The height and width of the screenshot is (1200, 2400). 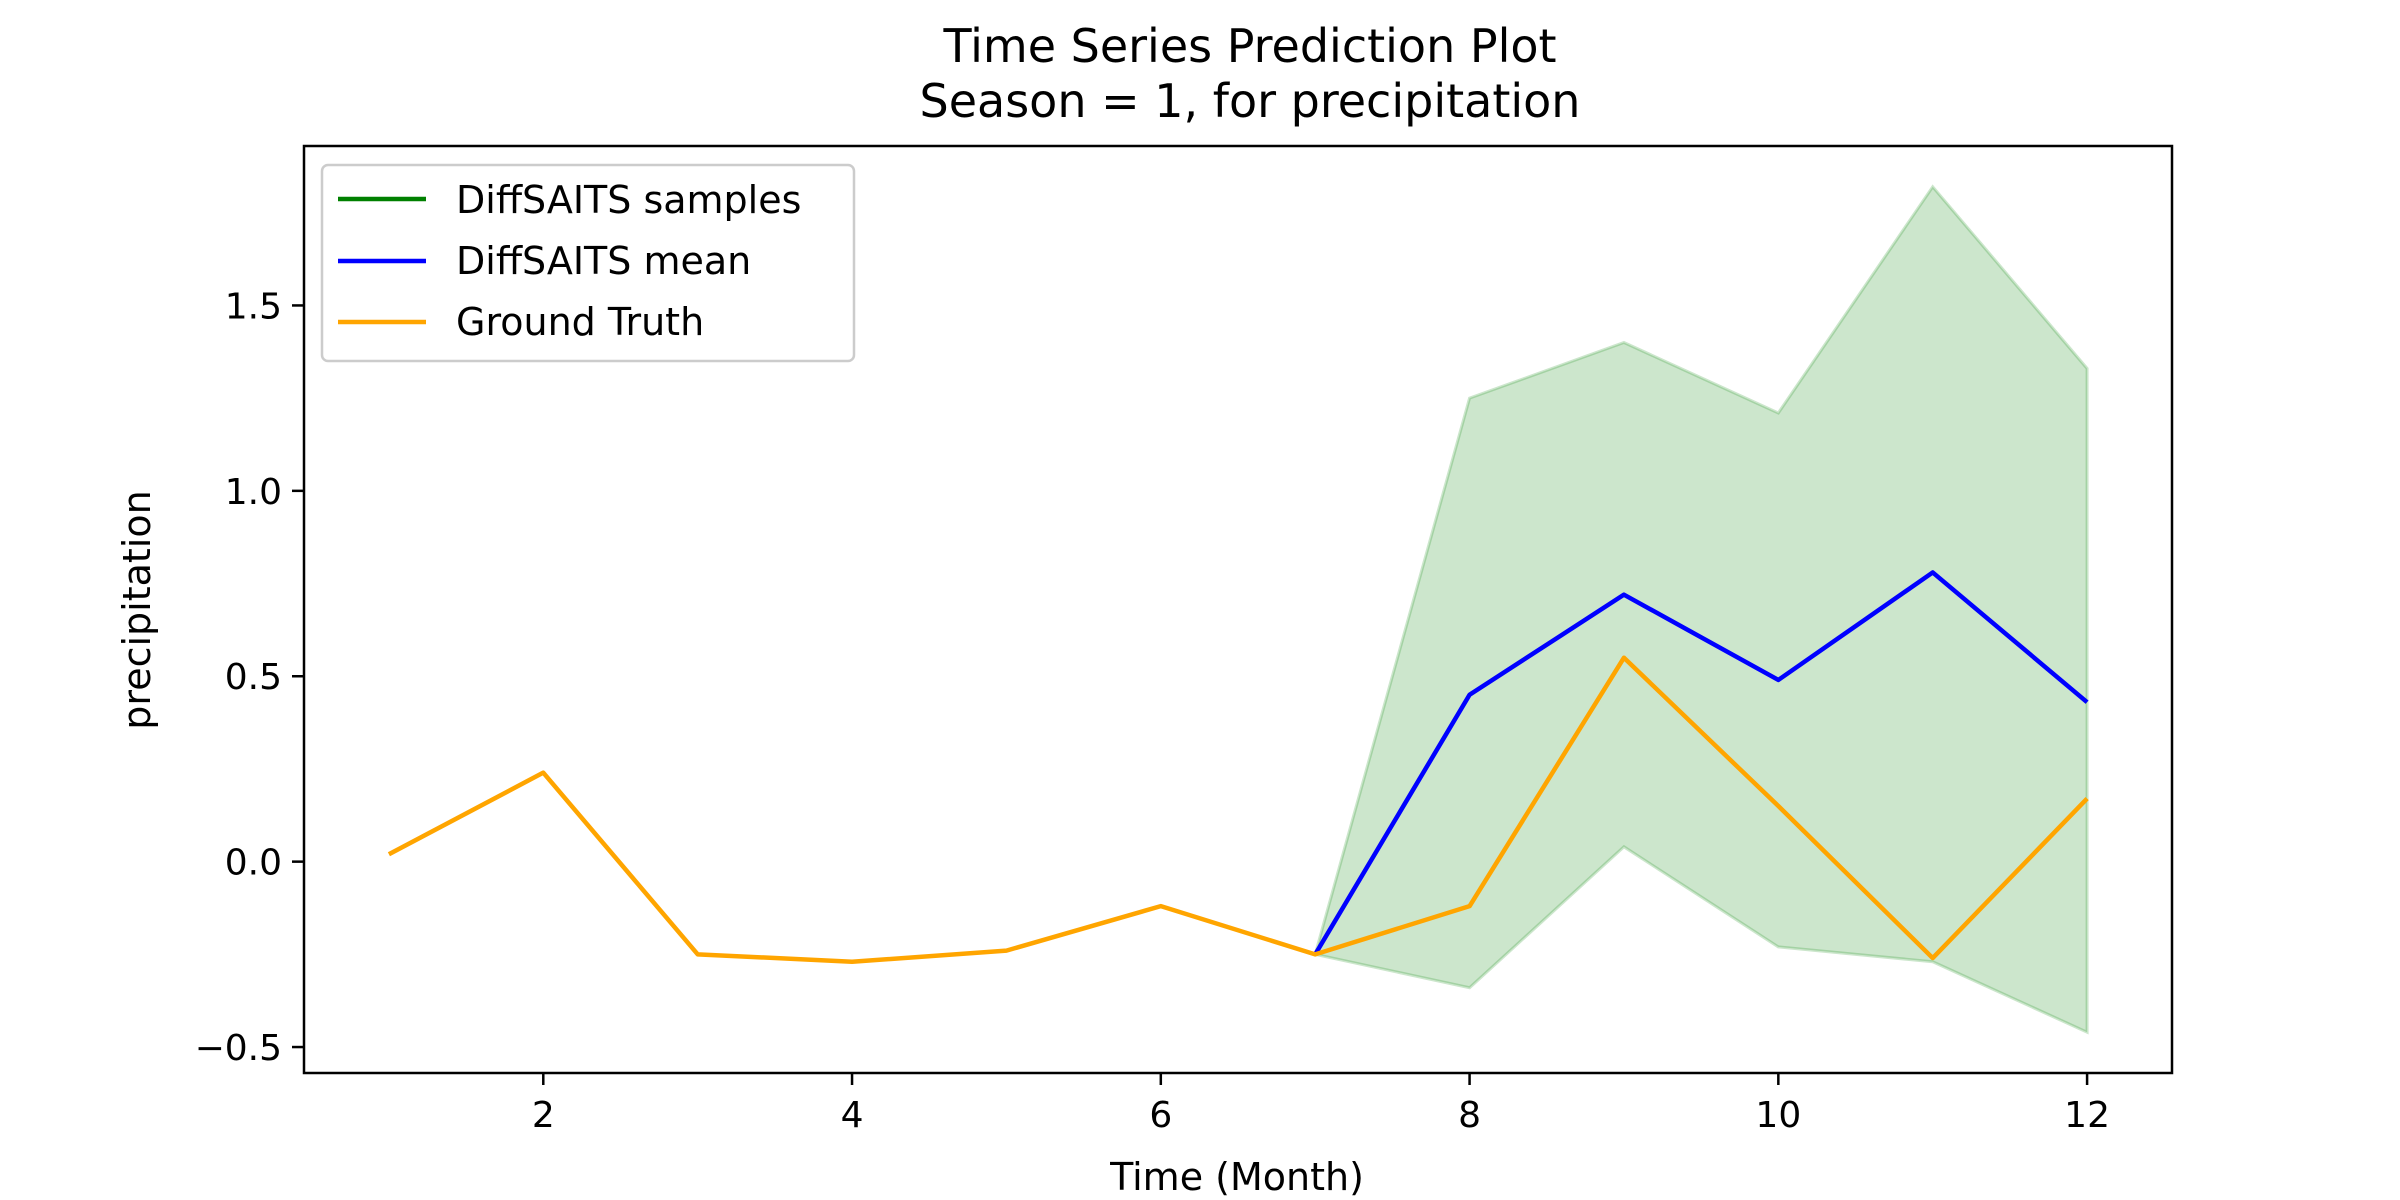 What do you see at coordinates (1236, 1177) in the screenshot?
I see `x-axis-label: Time (Month)` at bounding box center [1236, 1177].